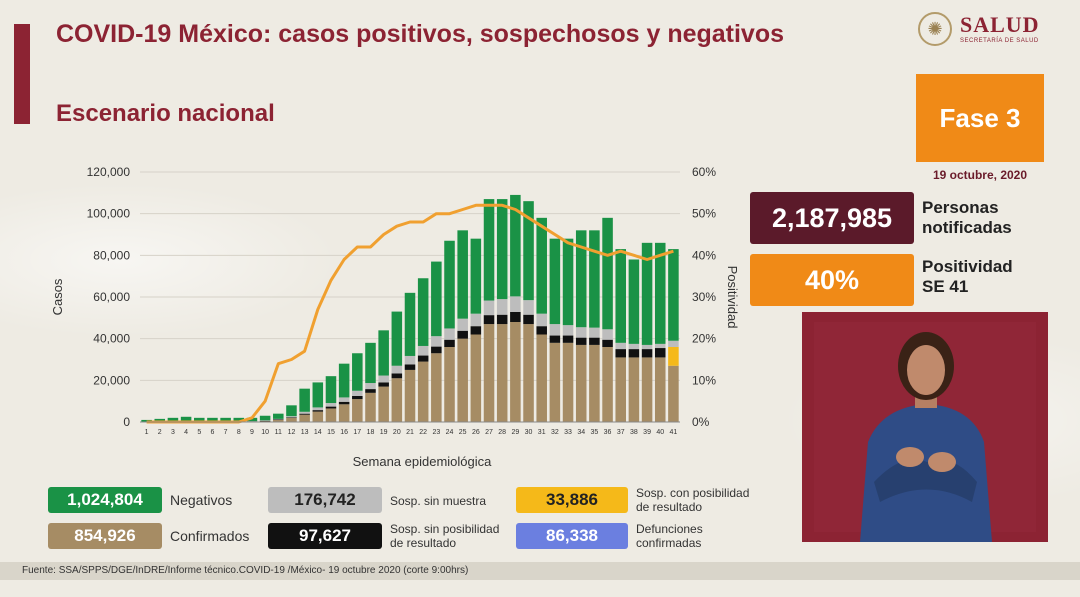 The image size is (1080, 597). What do you see at coordinates (634, 432) in the screenshot?
I see `x-tick-label: 38` at bounding box center [634, 432].